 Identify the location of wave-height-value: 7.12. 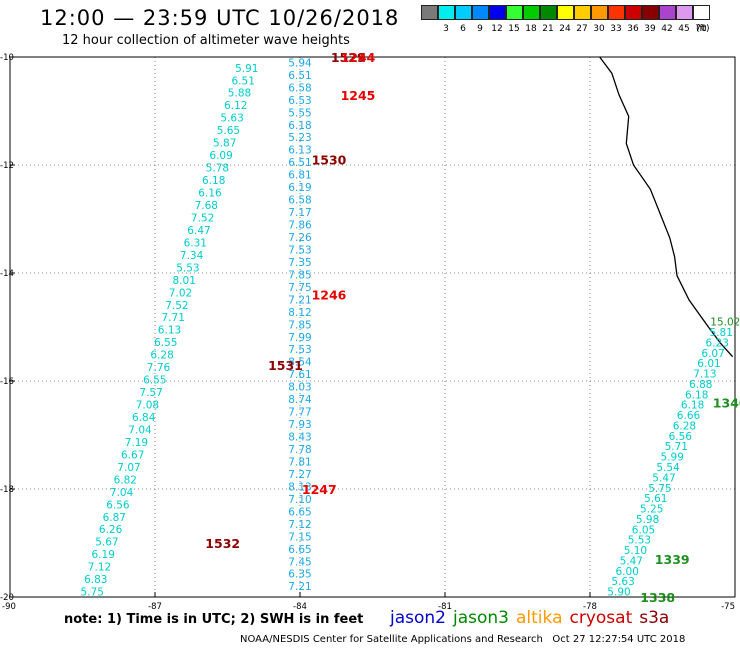
(99, 568).